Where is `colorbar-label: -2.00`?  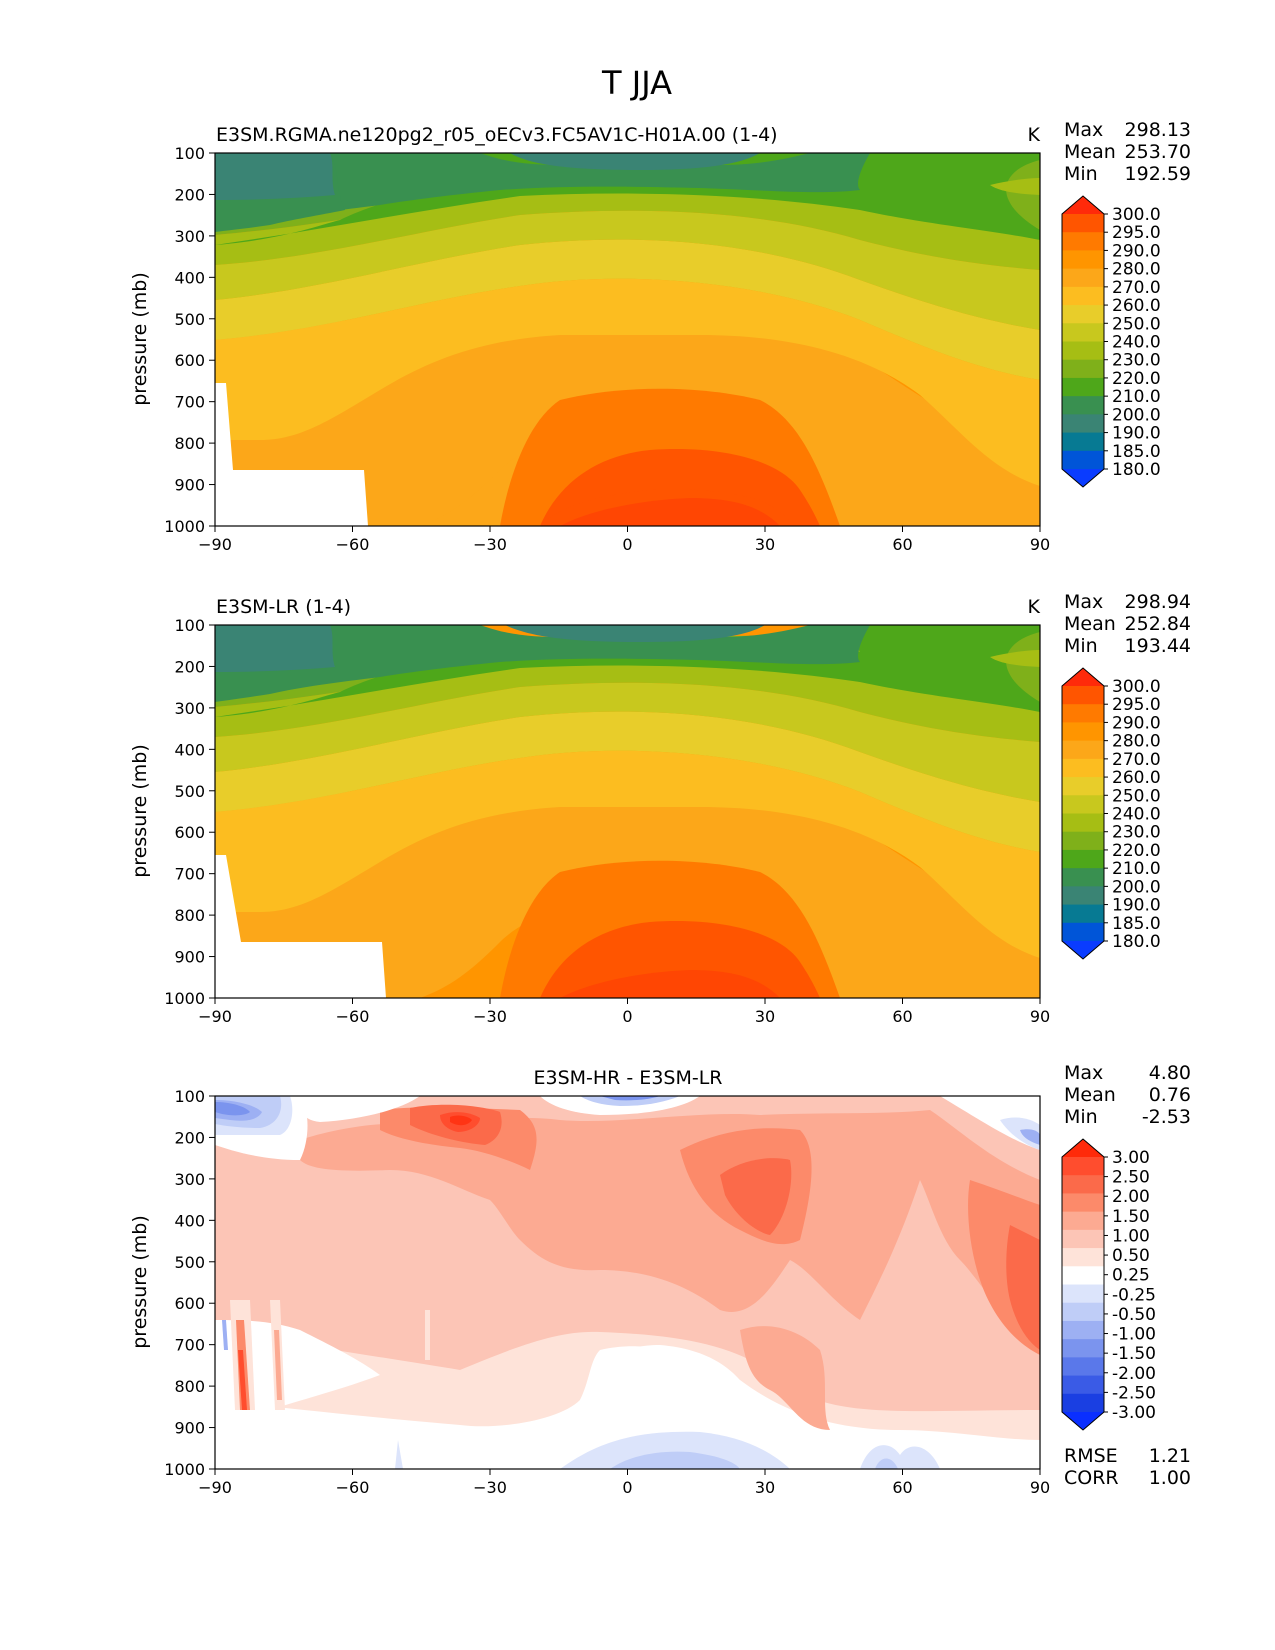 colorbar-label: -2.00 is located at coordinates (1134, 1374).